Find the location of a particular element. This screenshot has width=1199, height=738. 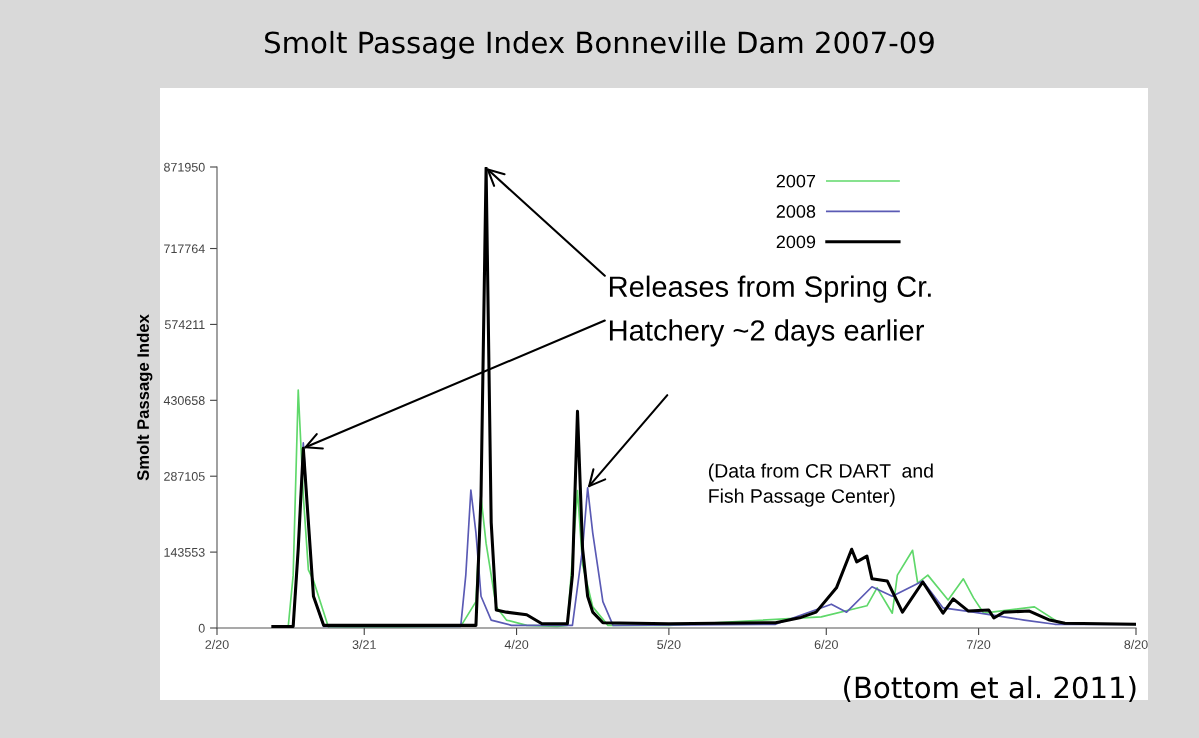

legend-label: 2008 is located at coordinates (796, 211).